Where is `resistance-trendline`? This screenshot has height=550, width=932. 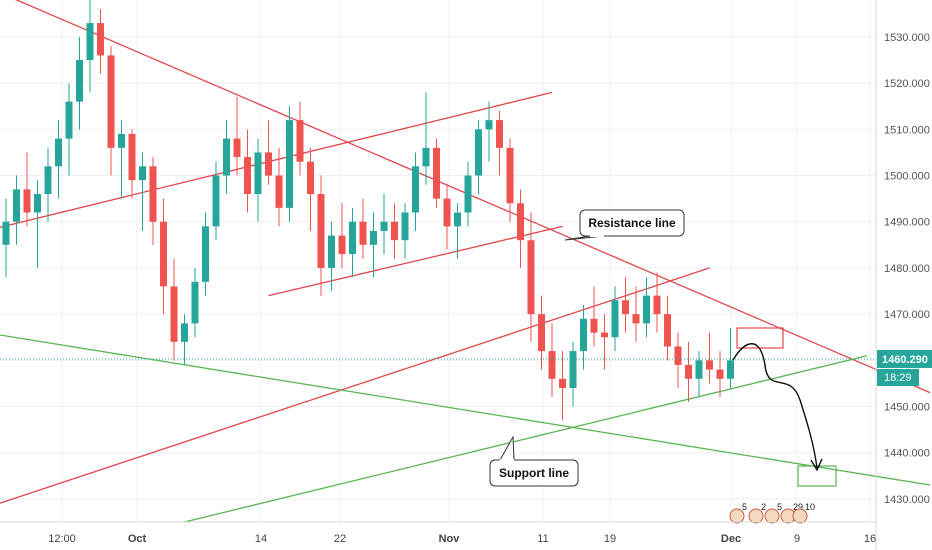
resistance-trendline is located at coordinates (415, 261).